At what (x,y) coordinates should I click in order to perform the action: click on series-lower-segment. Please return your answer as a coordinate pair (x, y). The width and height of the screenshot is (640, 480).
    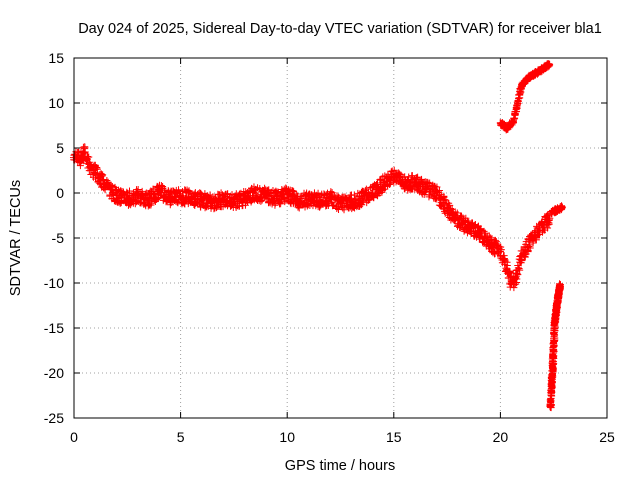
    Looking at the image, I should click on (555, 346).